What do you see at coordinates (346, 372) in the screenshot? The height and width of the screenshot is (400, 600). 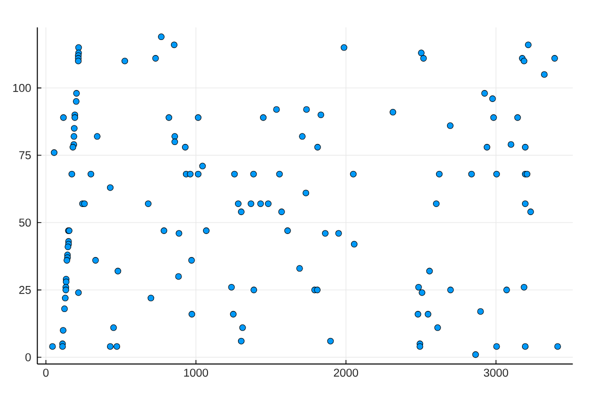 I see `x-tick-label: 2000` at bounding box center [346, 372].